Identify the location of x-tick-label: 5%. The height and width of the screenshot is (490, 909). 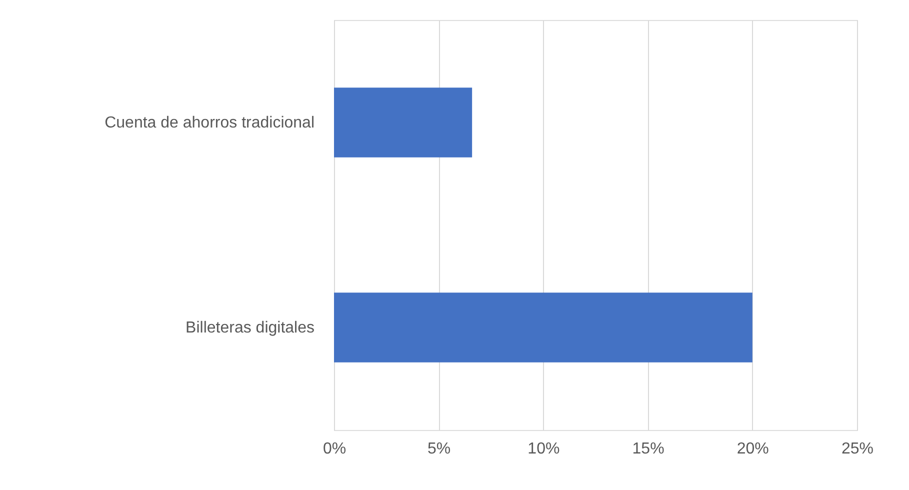
(439, 449).